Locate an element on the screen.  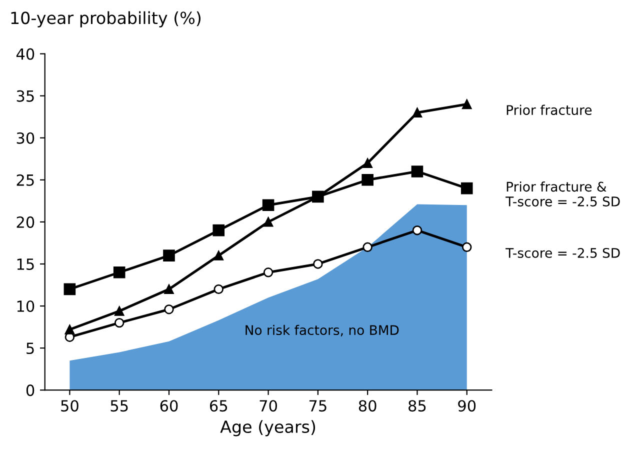
x-tick-label: 70 is located at coordinates (268, 406).